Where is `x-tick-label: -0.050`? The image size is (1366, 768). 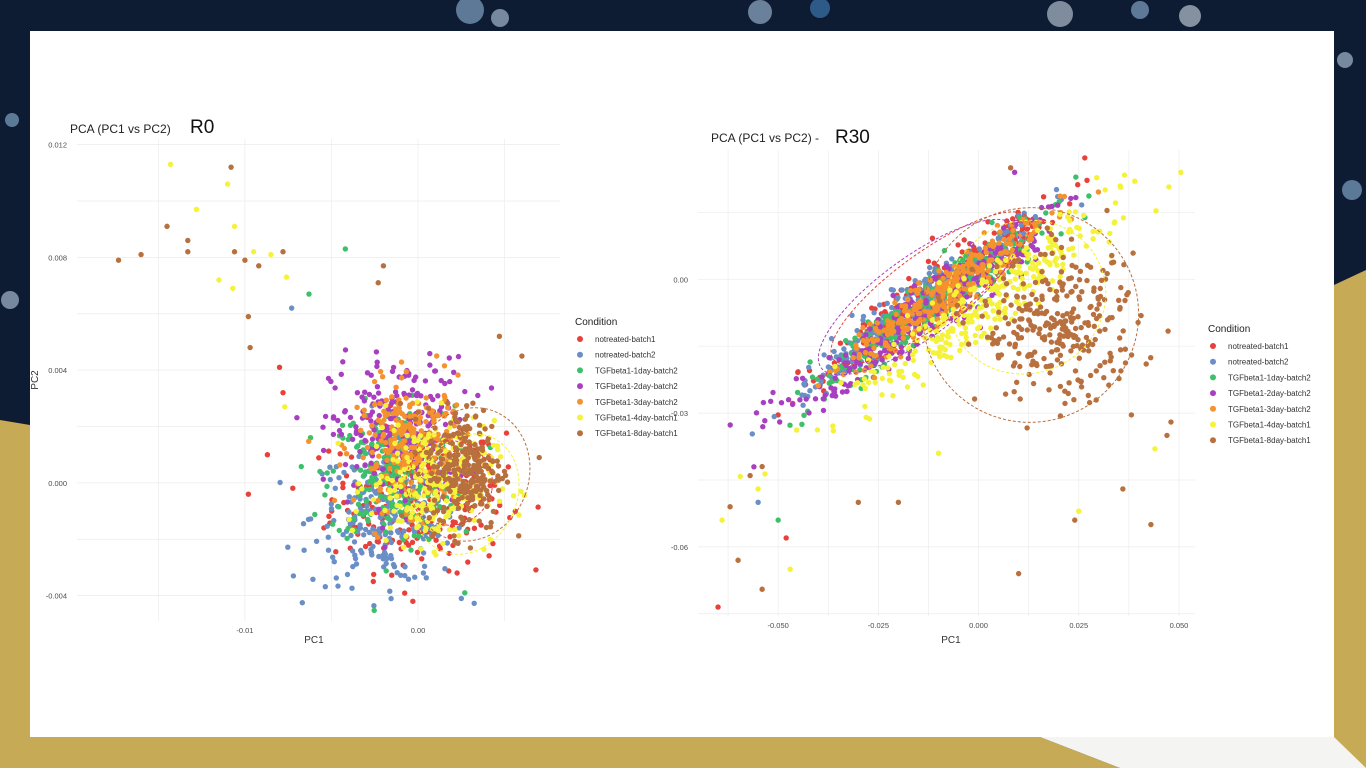
x-tick-label: -0.050 is located at coordinates (778, 625).